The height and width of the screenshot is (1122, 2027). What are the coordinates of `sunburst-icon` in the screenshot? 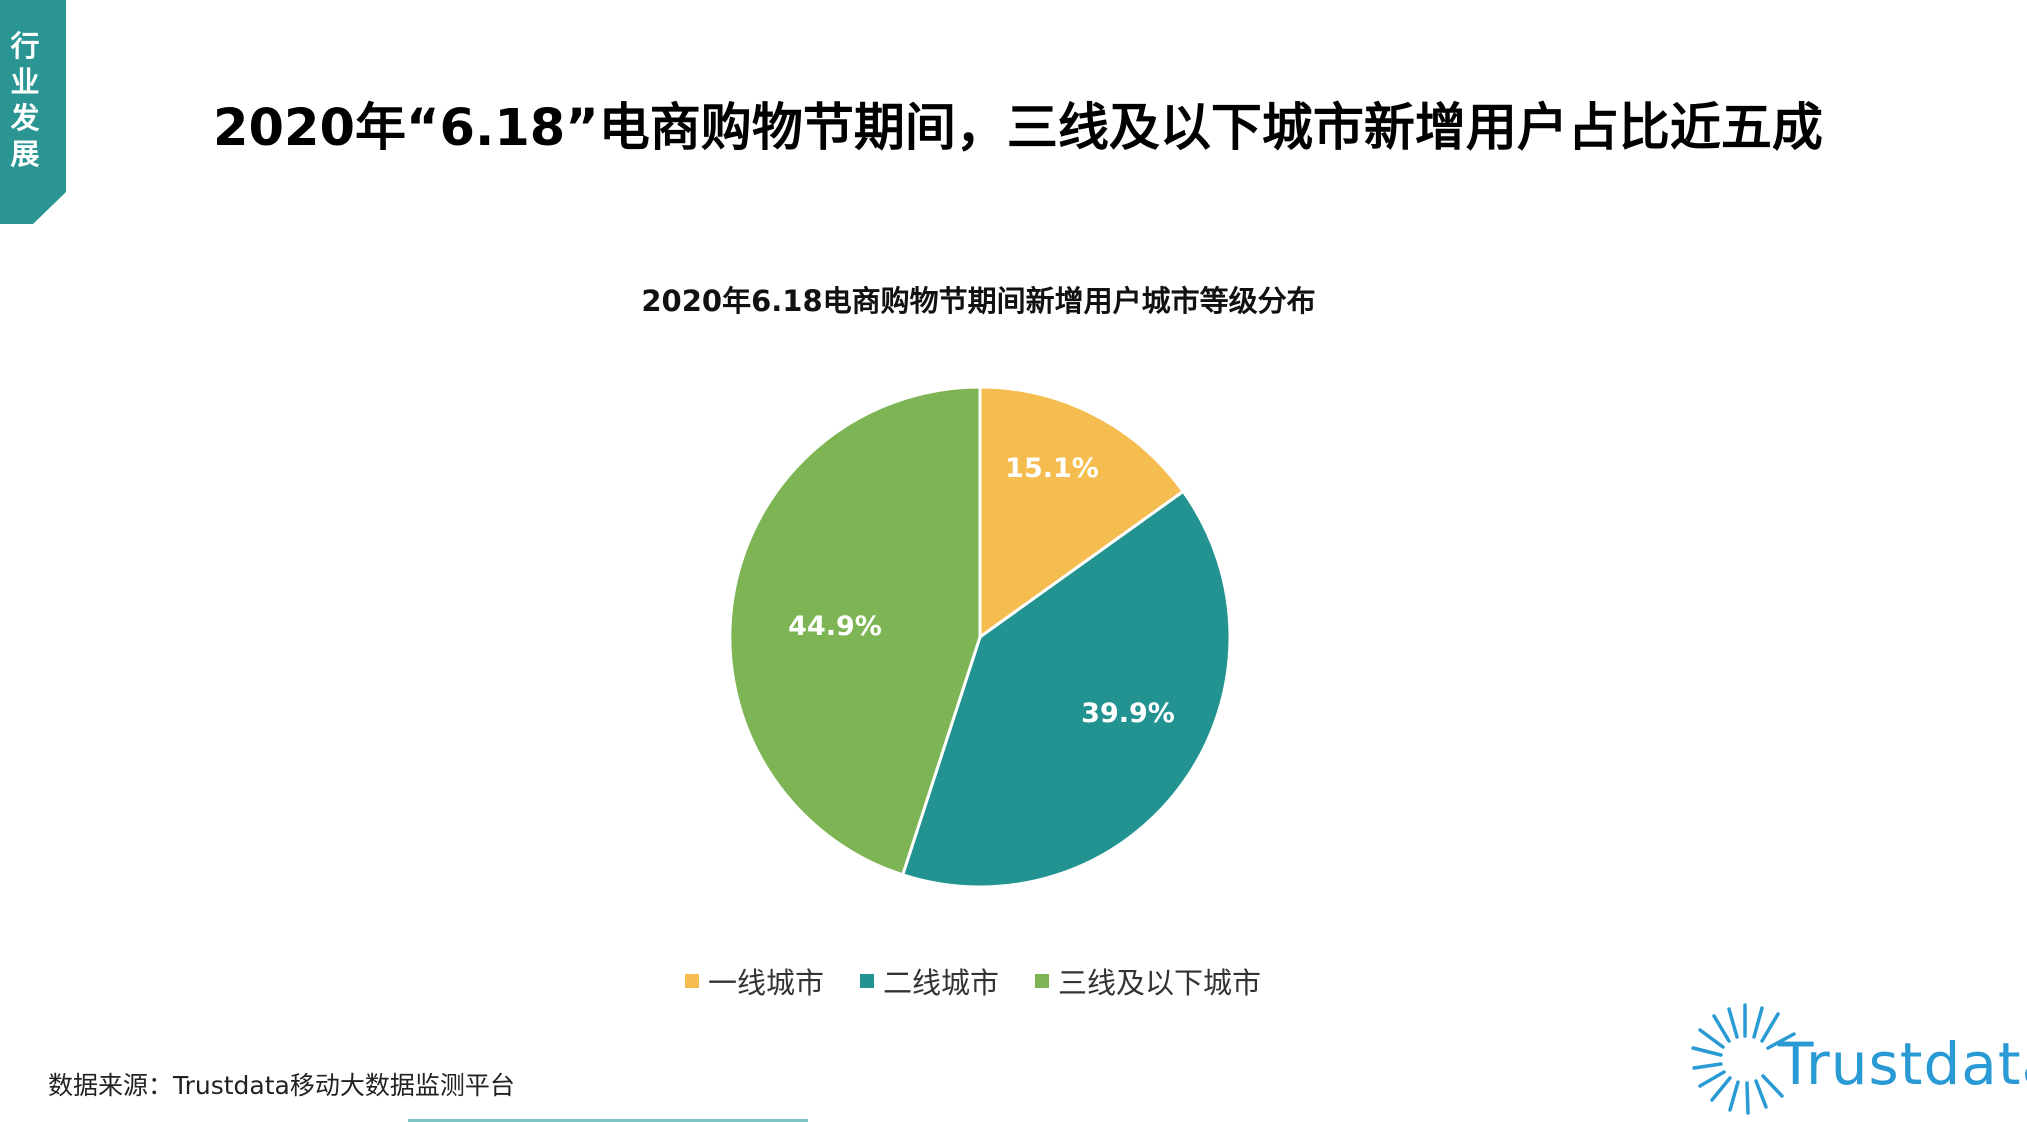 It's located at (1743, 1059).